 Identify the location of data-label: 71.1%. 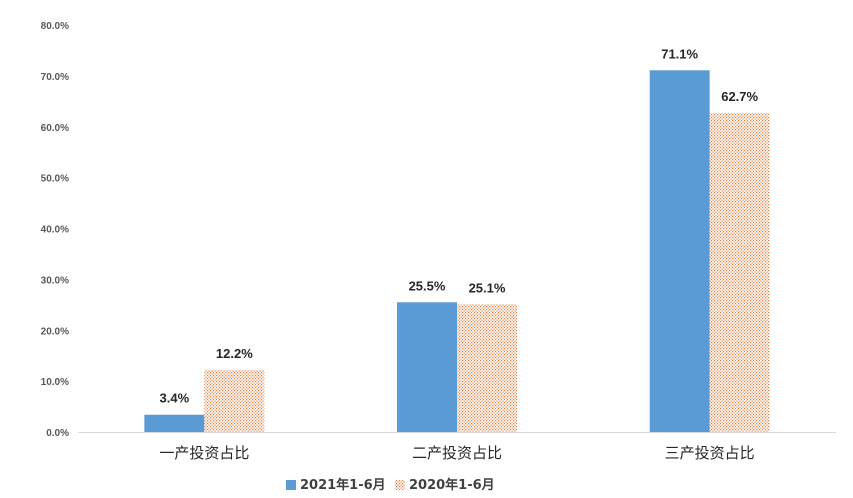
(679, 53).